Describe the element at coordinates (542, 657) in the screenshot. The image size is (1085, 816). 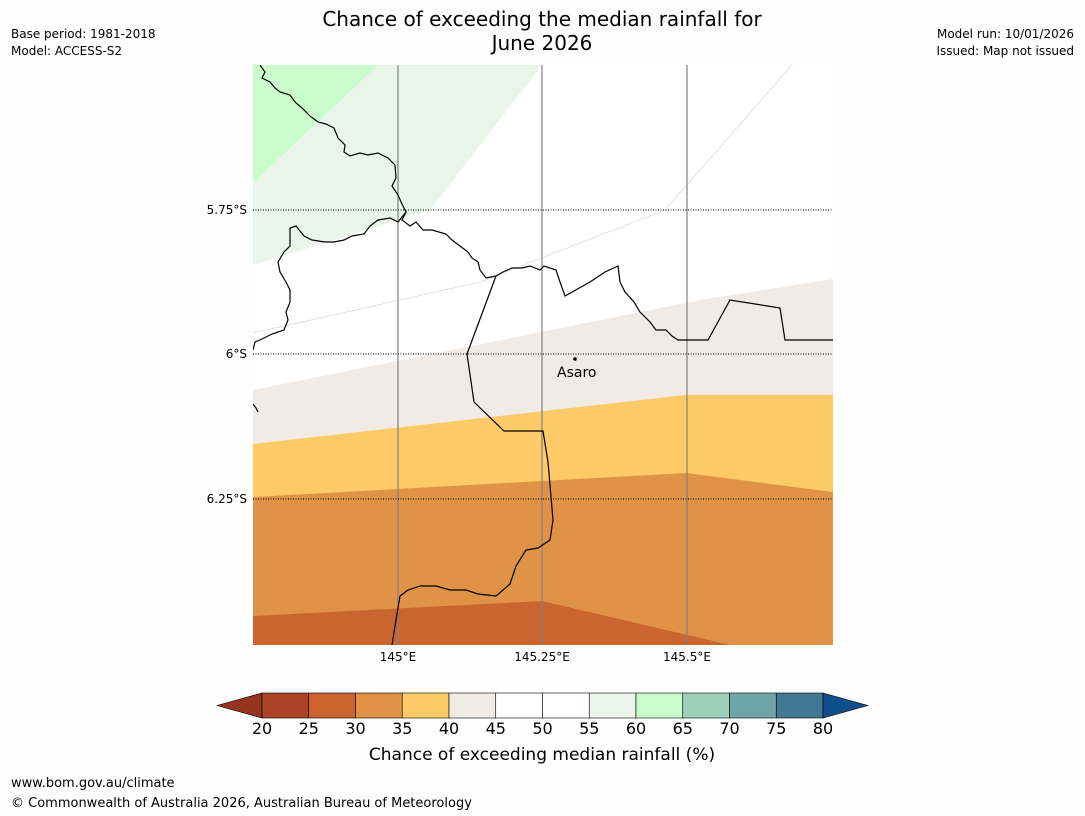
I see `longitude-label-145-25: 145.25°E` at that location.